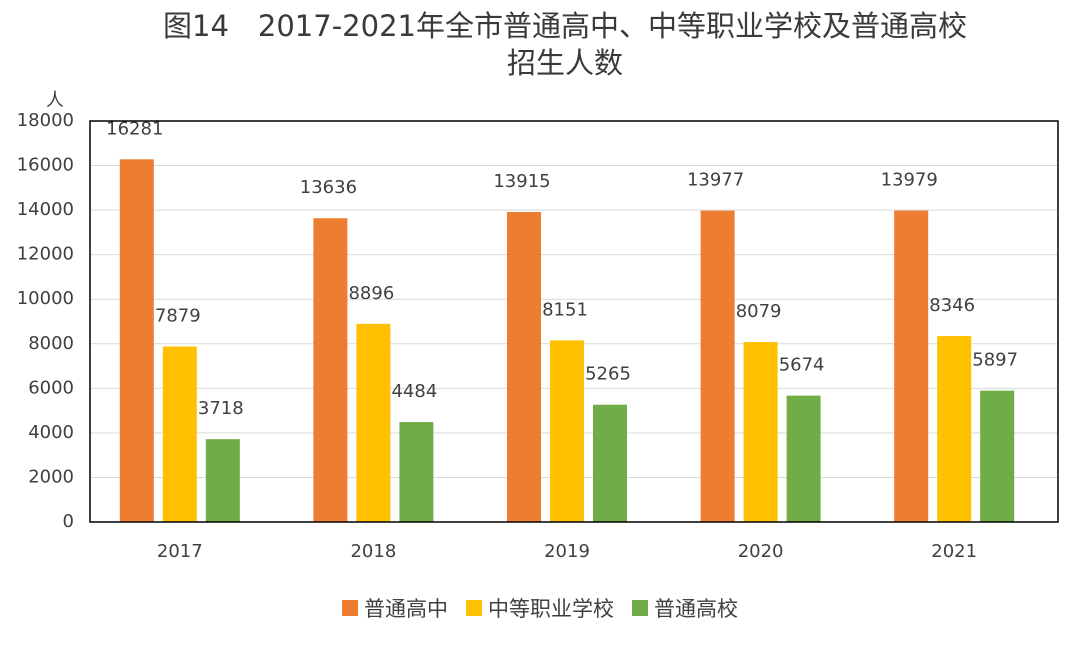 The height and width of the screenshot is (650, 1080). I want to click on y-axis-label: 人, so click(55, 100).